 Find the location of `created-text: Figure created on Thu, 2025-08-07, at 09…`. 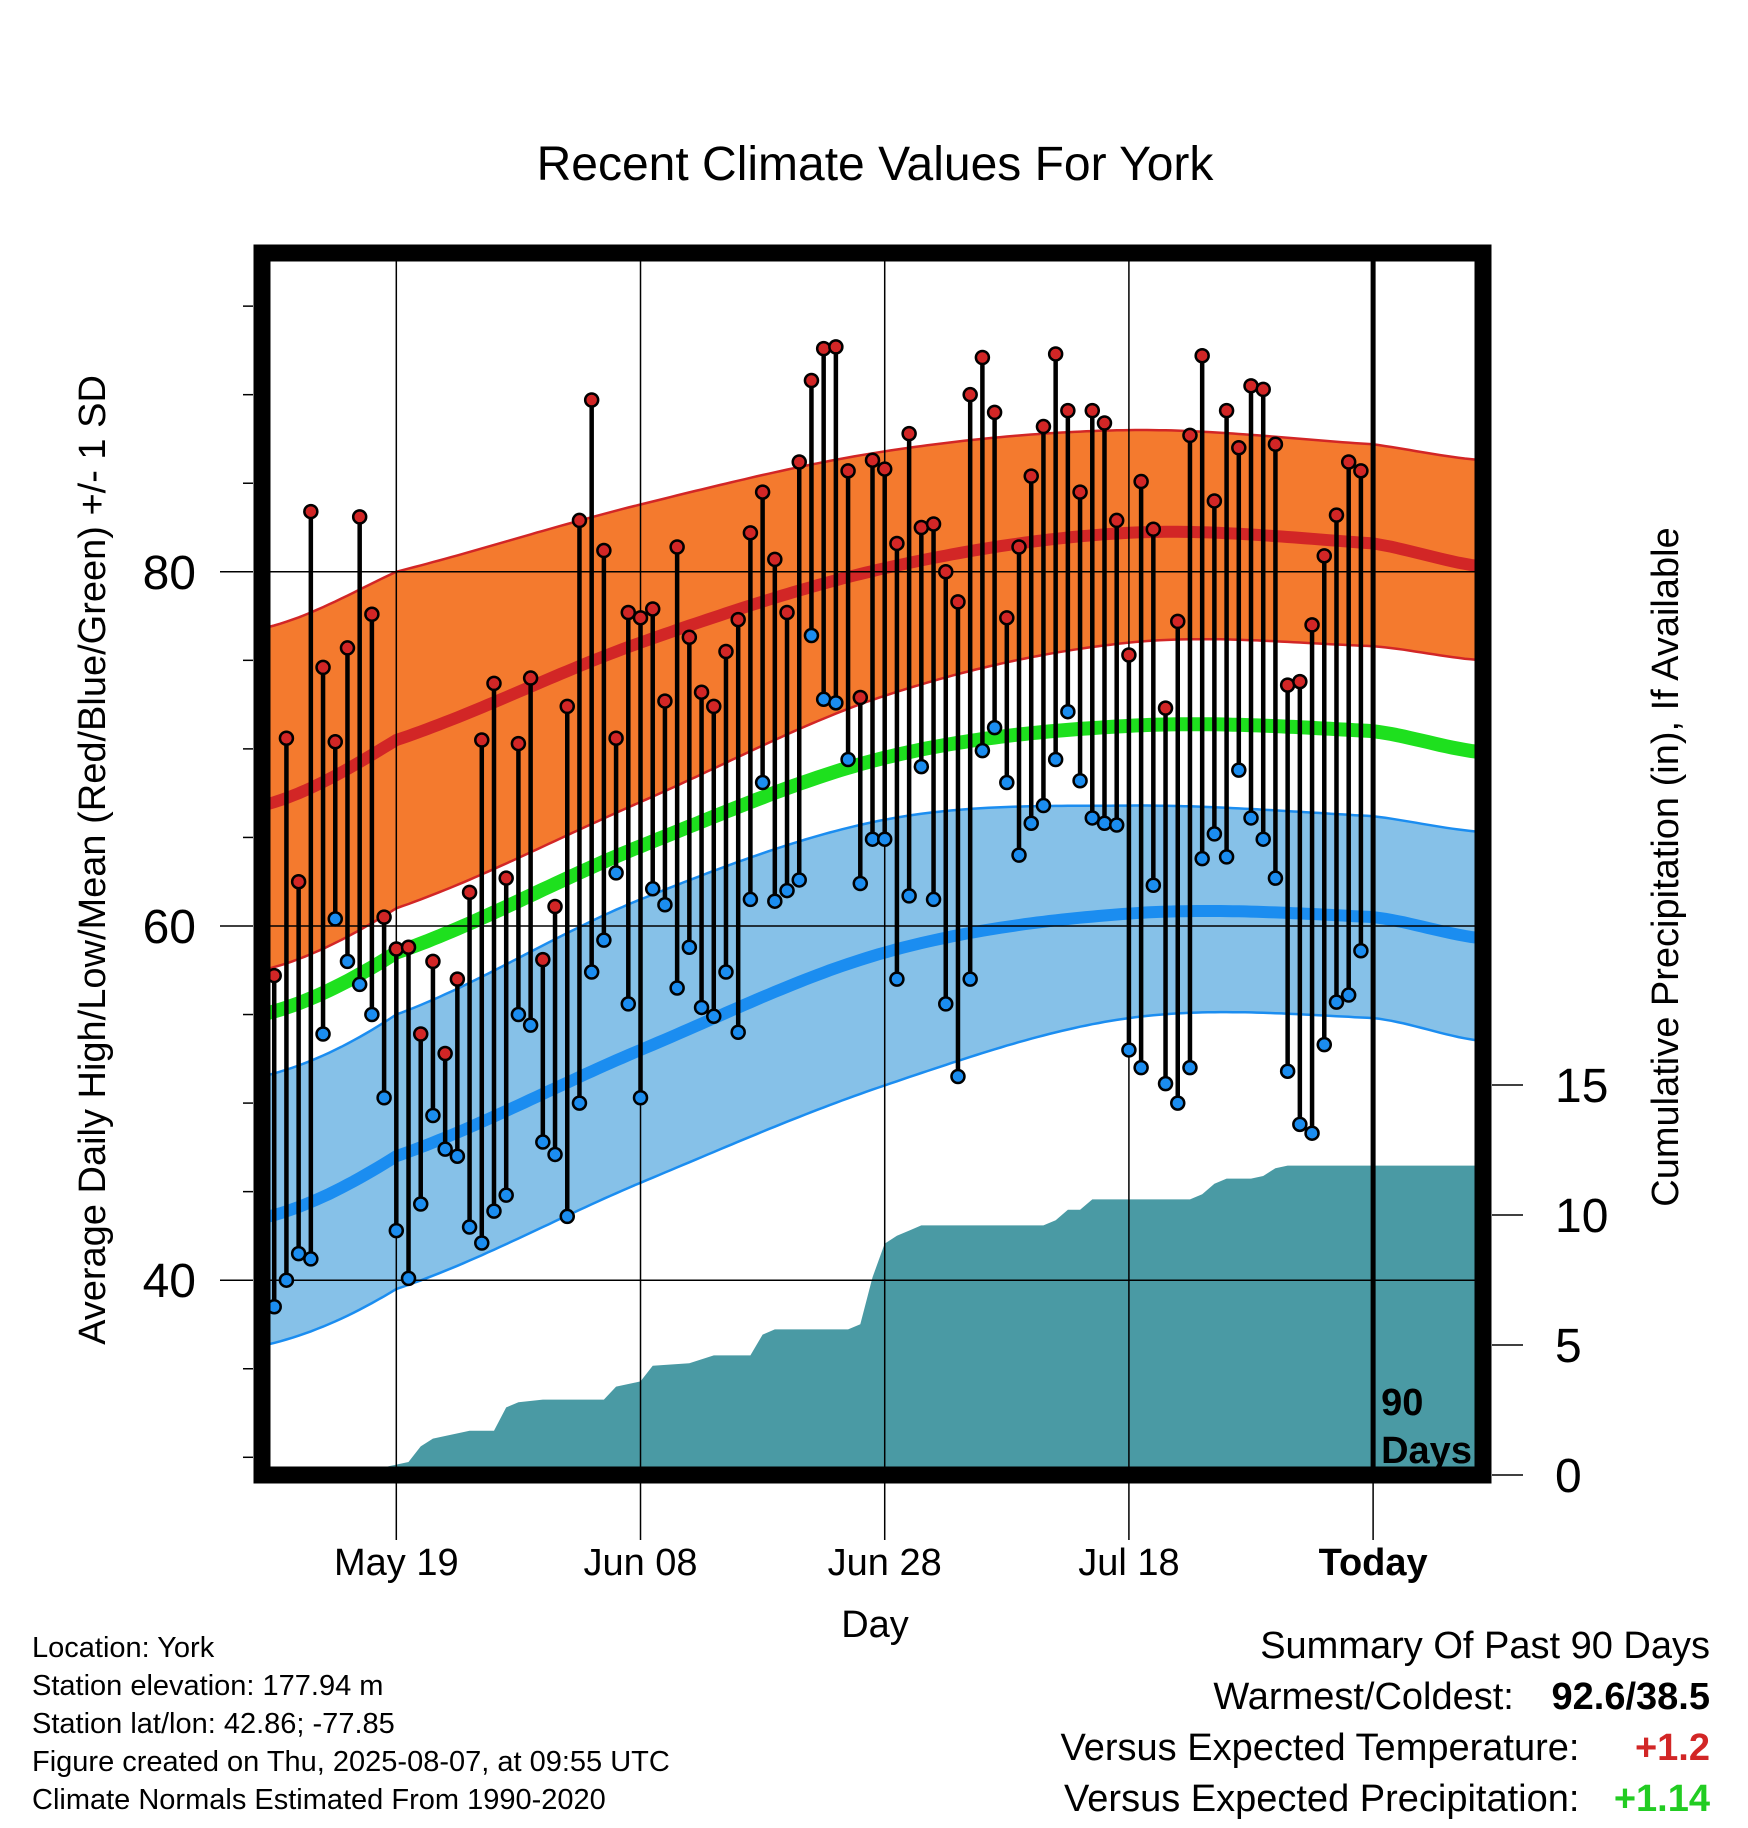

created-text: Figure created on Thu, 2025-08-07, at 09… is located at coordinates (351, 1762).